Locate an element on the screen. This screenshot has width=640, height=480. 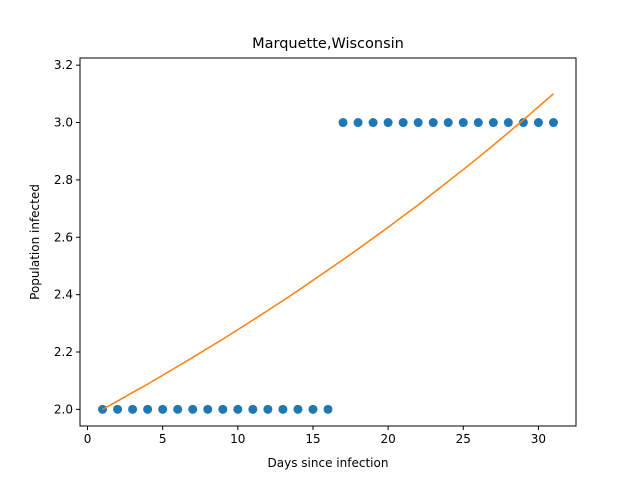
x-tick-label: 20 is located at coordinates (387, 439).